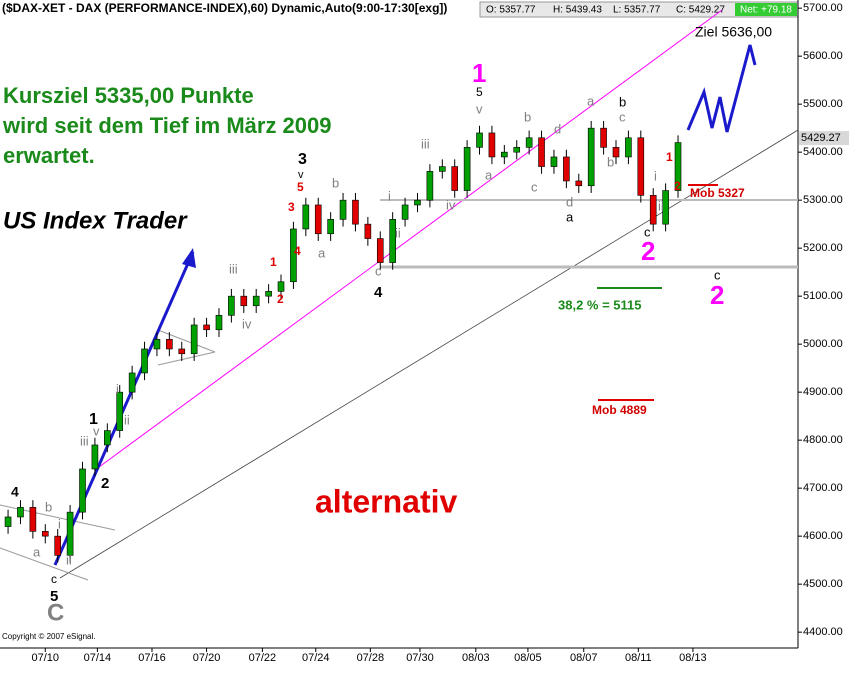 The height and width of the screenshot is (677, 849). Describe the element at coordinates (124, 408) in the screenshot. I see `arrow` at that location.